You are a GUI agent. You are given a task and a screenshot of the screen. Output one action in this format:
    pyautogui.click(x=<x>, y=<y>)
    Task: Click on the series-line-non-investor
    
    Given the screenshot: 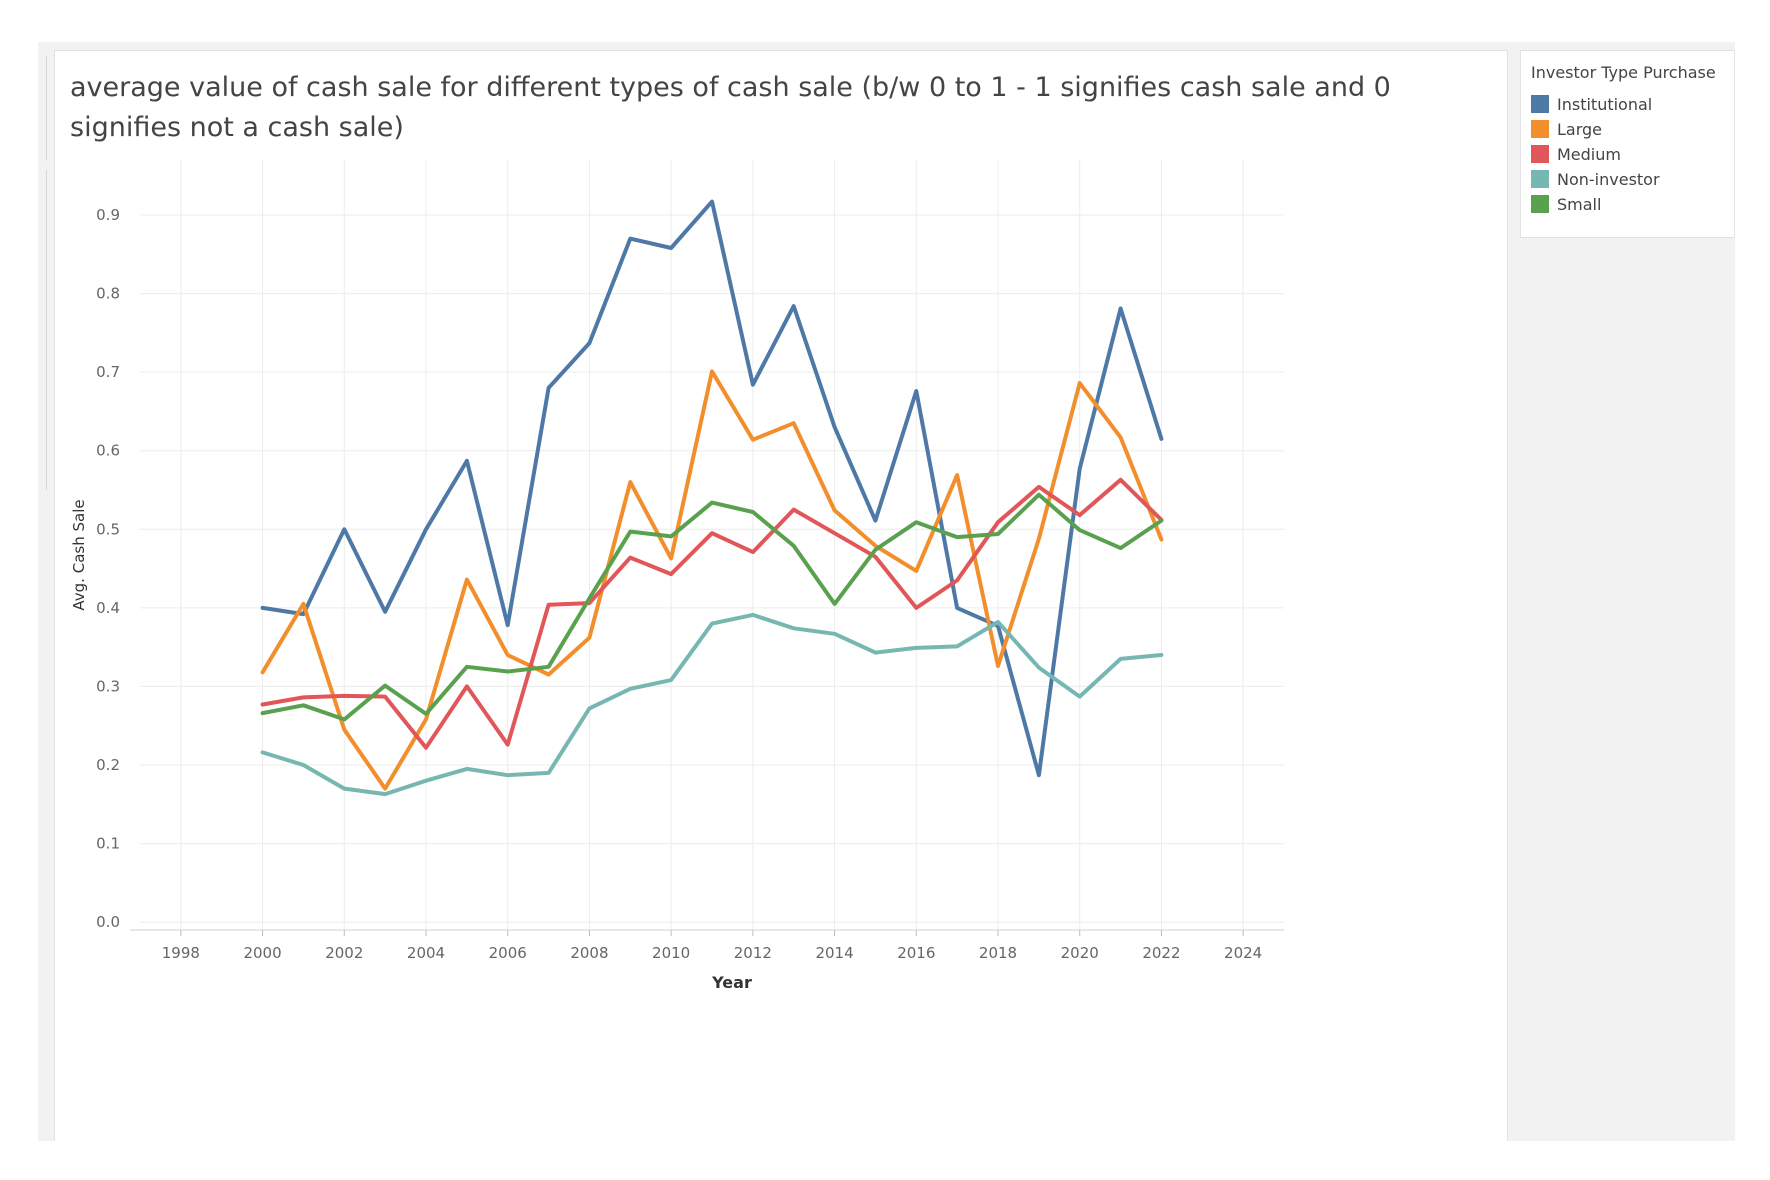 What is the action you would take?
    pyautogui.click(x=712, y=704)
    